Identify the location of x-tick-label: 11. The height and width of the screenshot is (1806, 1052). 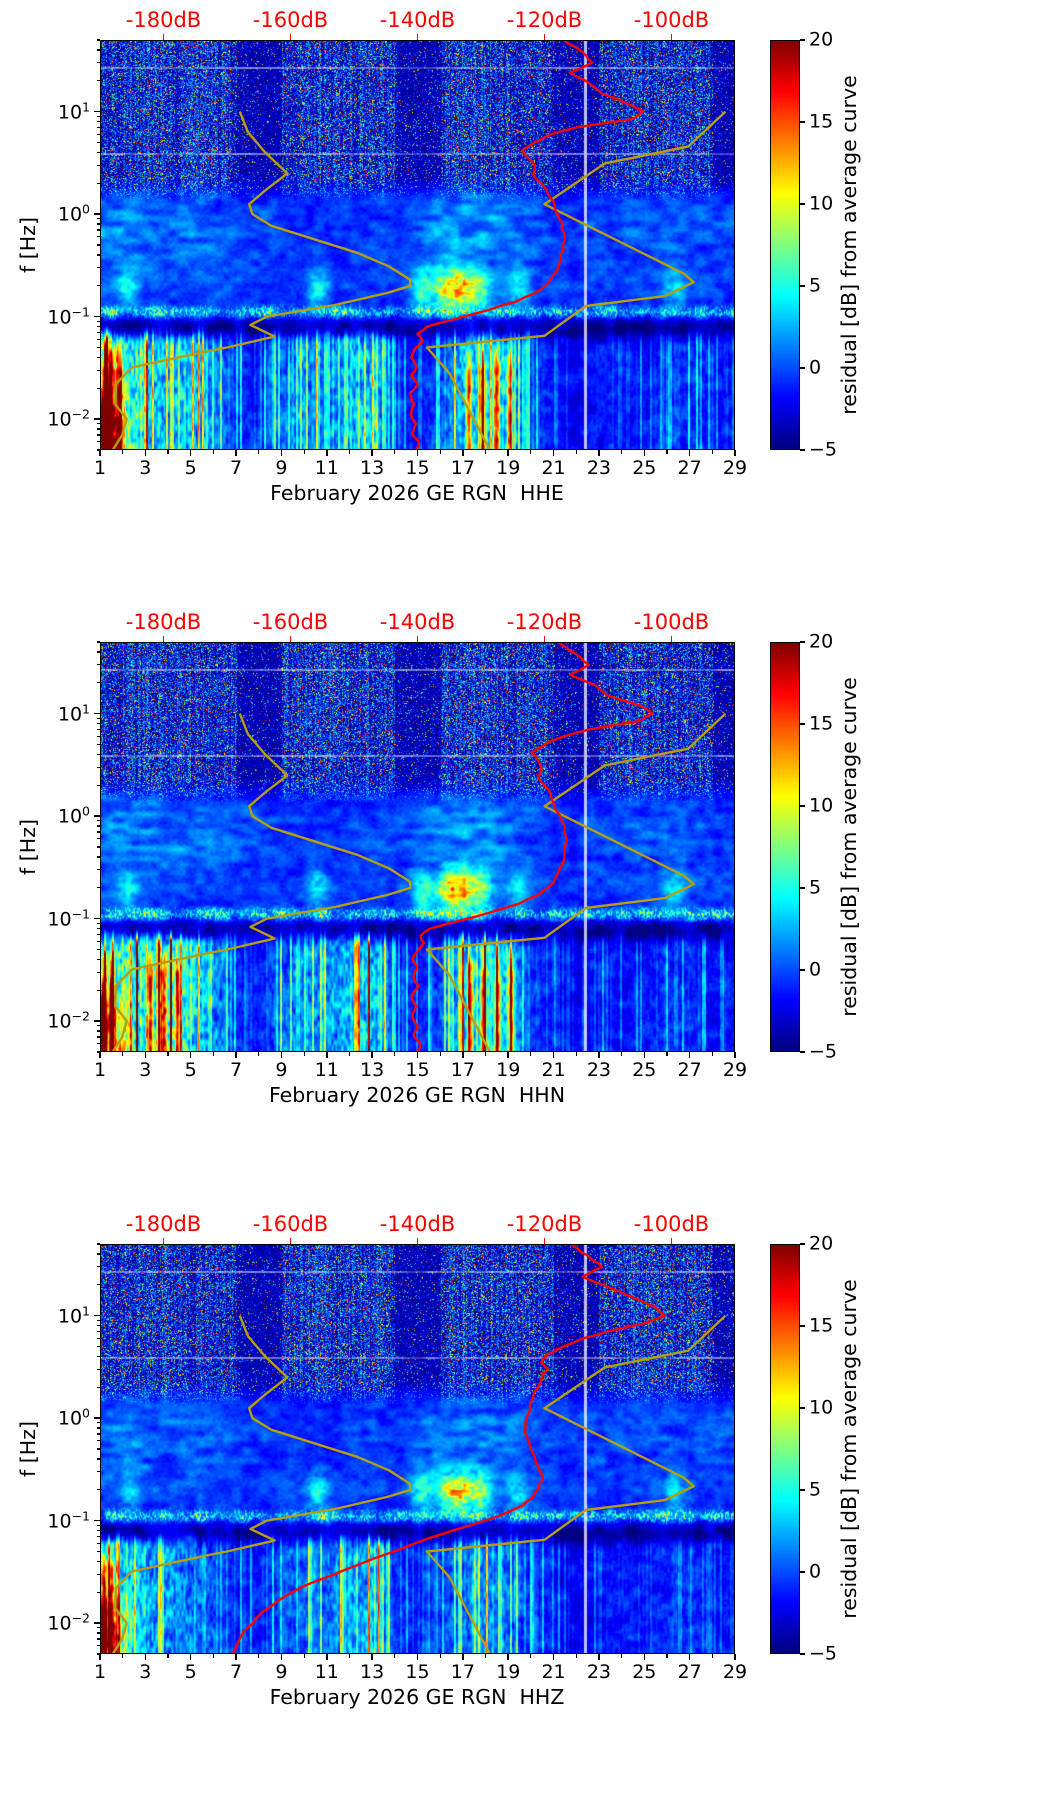
(326, 468).